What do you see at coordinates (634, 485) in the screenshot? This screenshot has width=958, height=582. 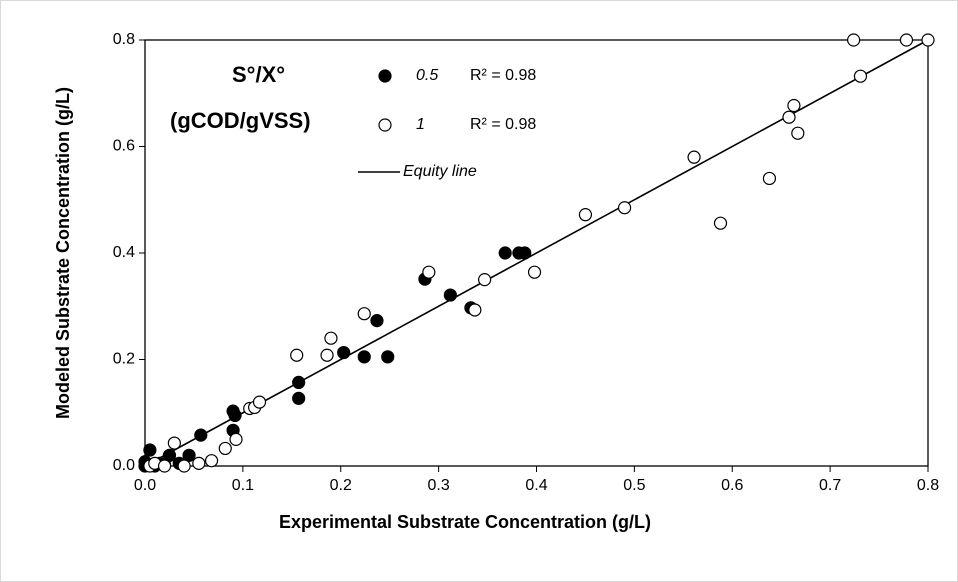 I see `x-tick-label: 0.5` at bounding box center [634, 485].